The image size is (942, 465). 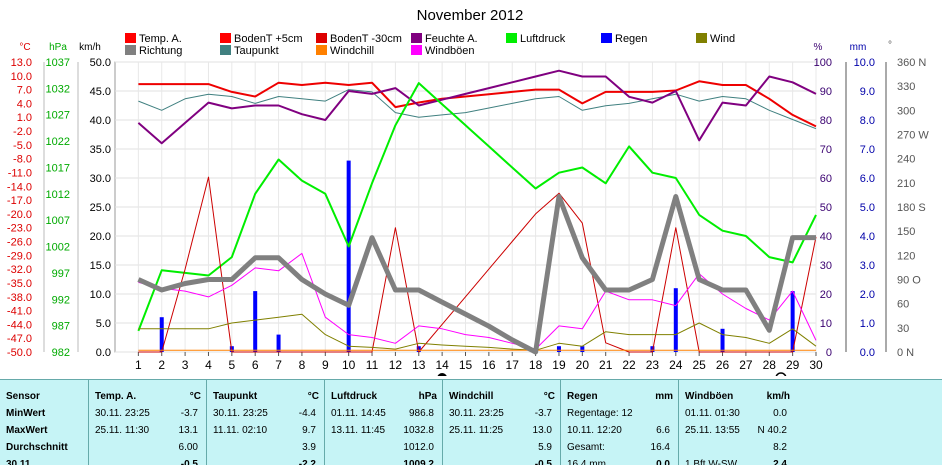 What do you see at coordinates (24, 47) in the screenshot?
I see `axis-unit-temp: °C` at bounding box center [24, 47].